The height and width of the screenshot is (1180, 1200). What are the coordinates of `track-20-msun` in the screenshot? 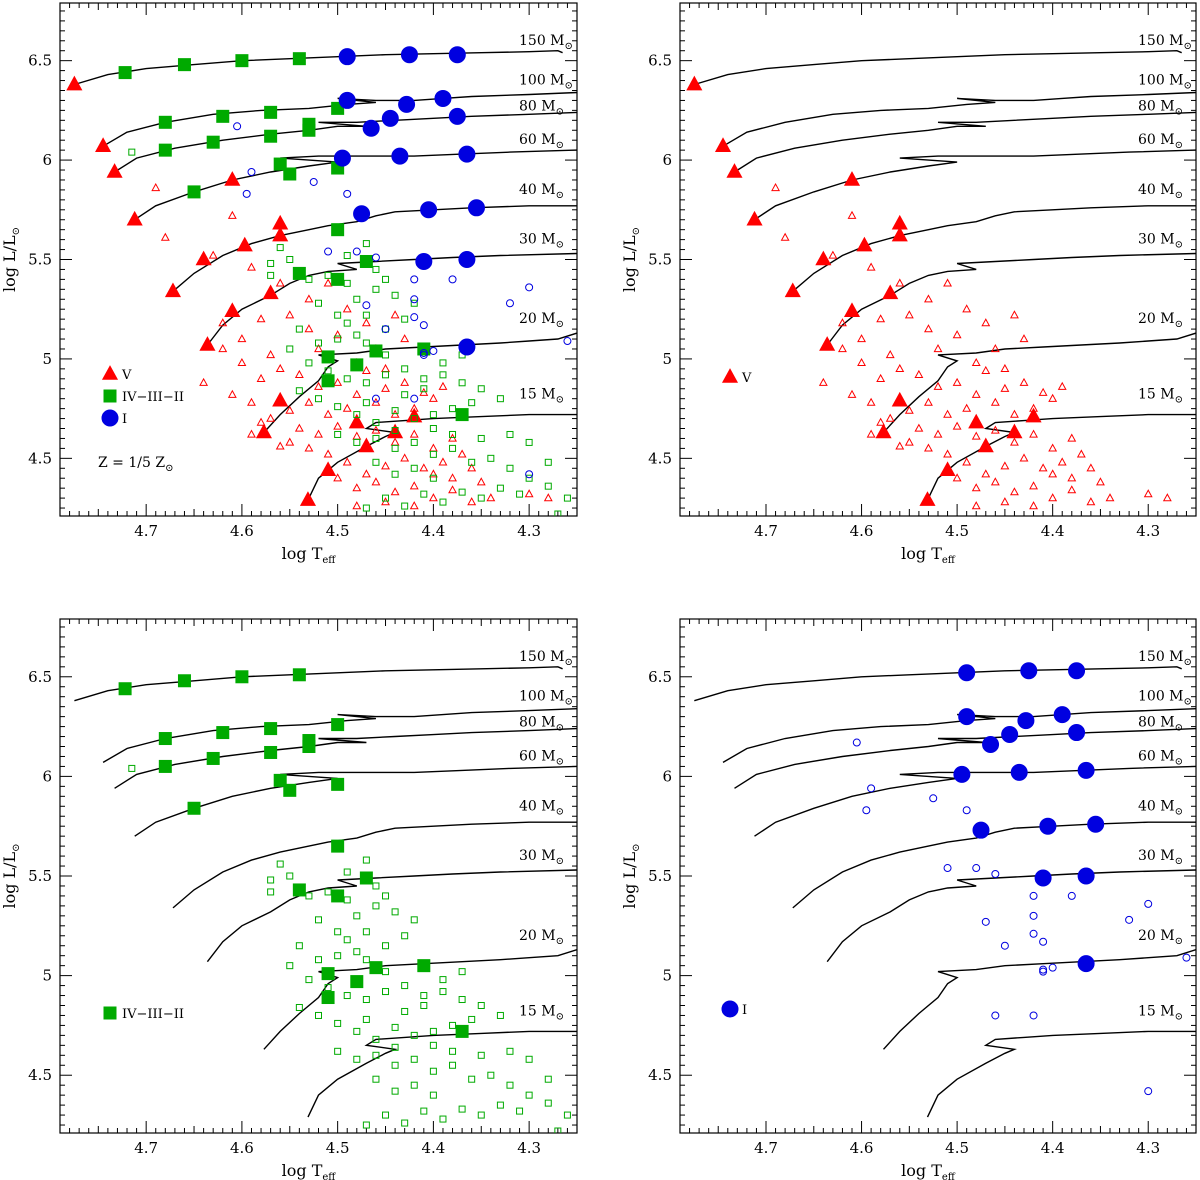 It's located at (420, 382).